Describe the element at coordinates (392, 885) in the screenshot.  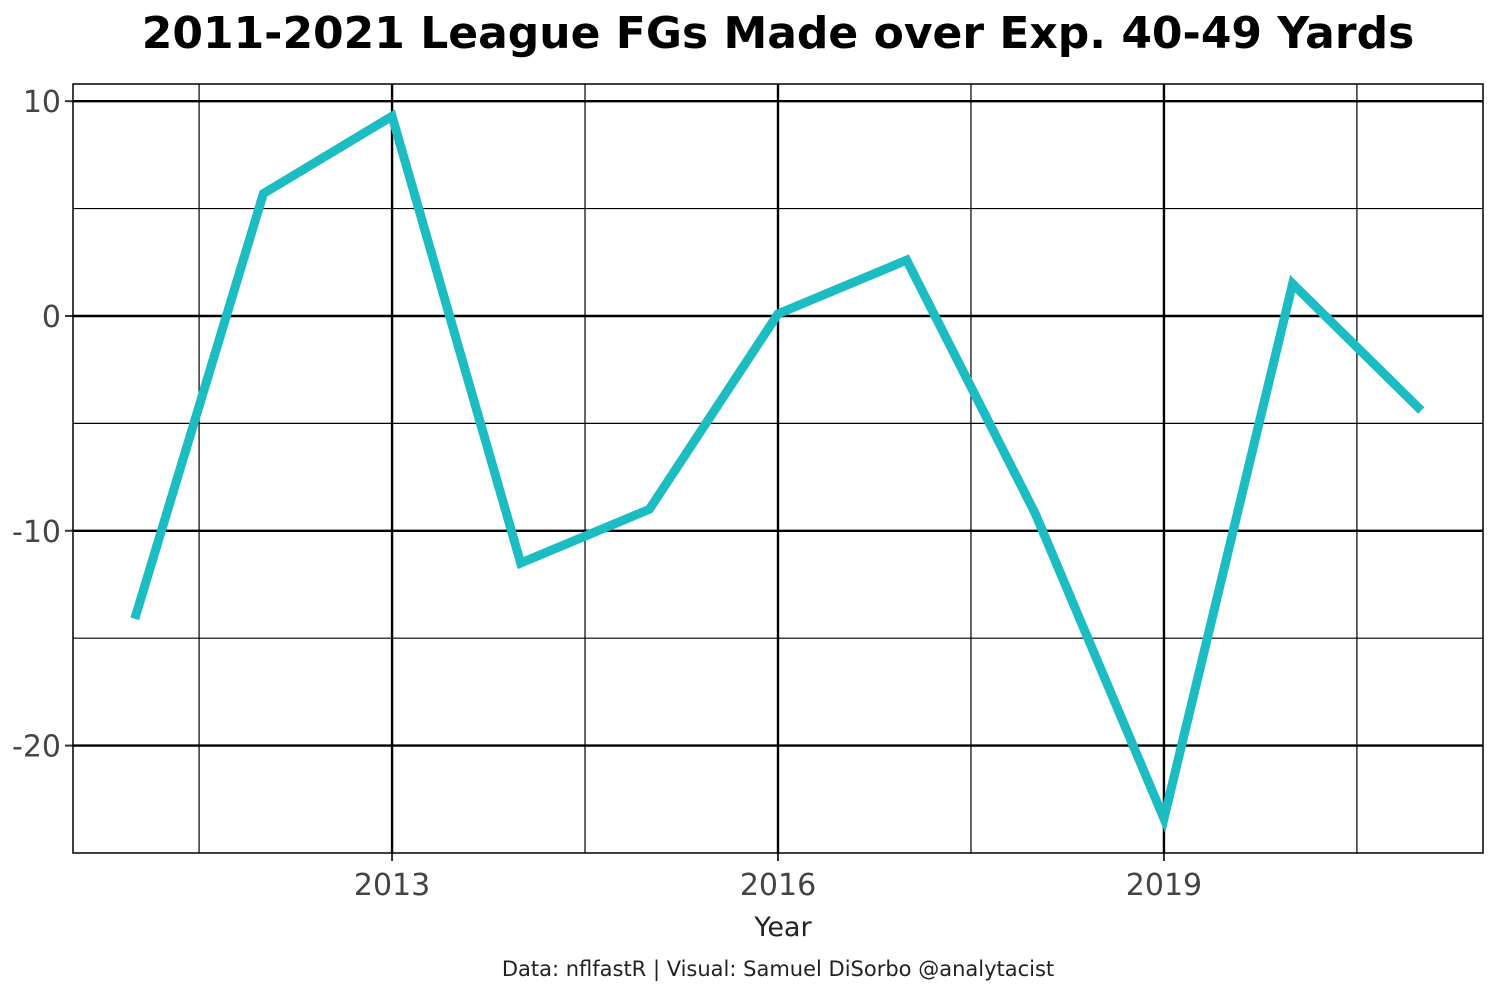
I see `x-tick-label: 2013` at that location.